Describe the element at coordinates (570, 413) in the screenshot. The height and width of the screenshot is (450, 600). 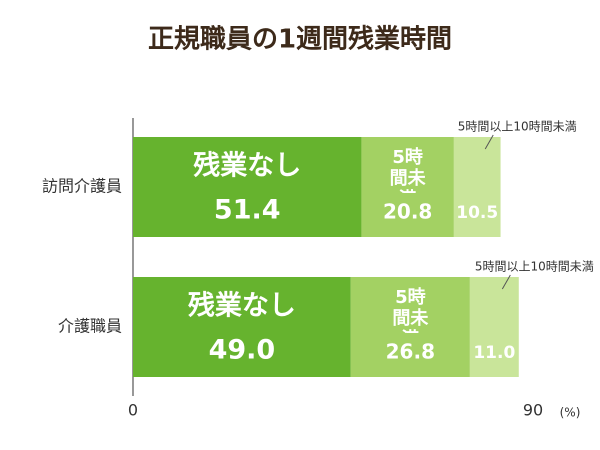
I see `axis-unit: (%)` at that location.